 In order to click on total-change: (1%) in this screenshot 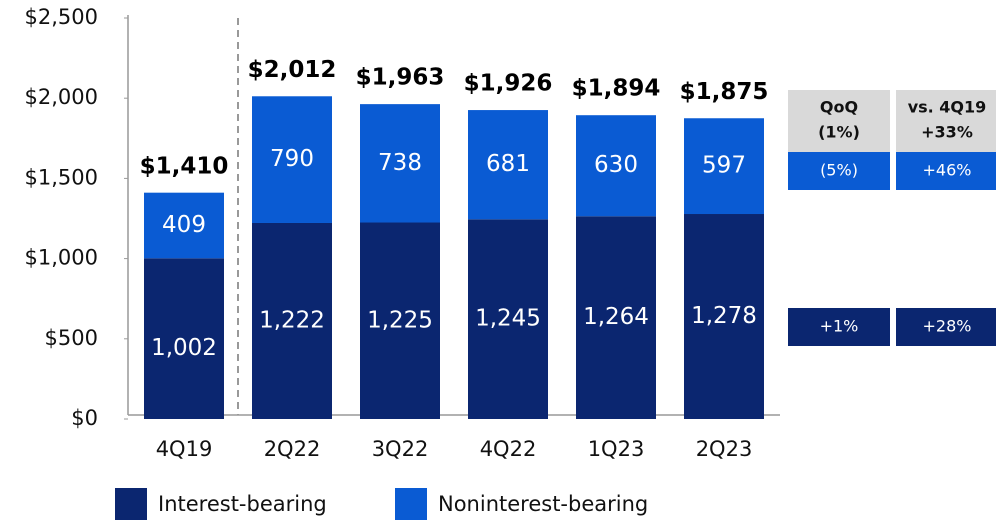, I will do `click(839, 132)`.